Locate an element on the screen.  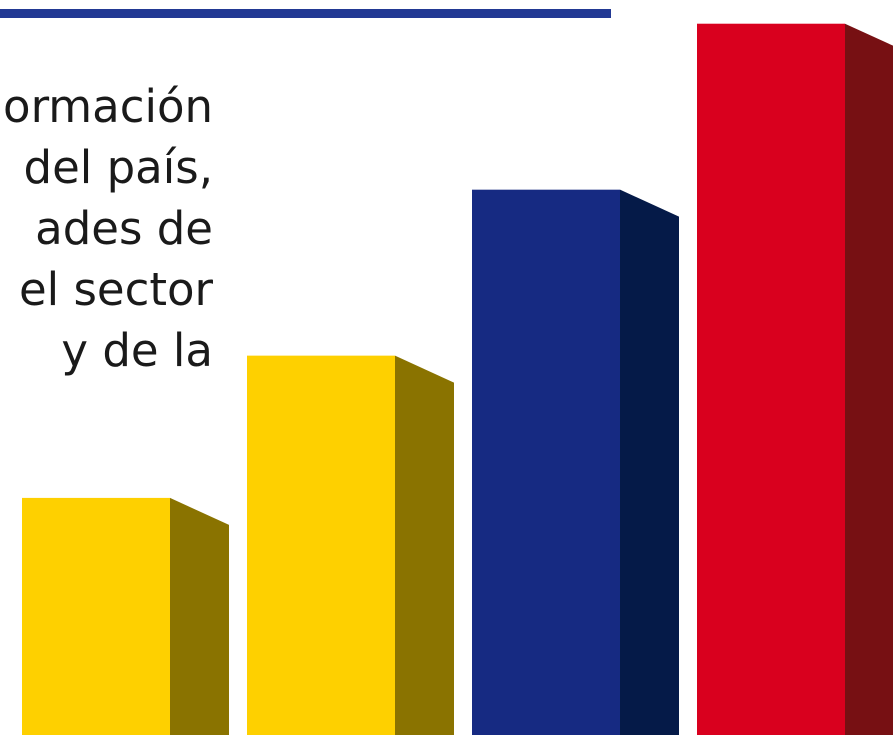
text-line: del país, is located at coordinates (118, 167).